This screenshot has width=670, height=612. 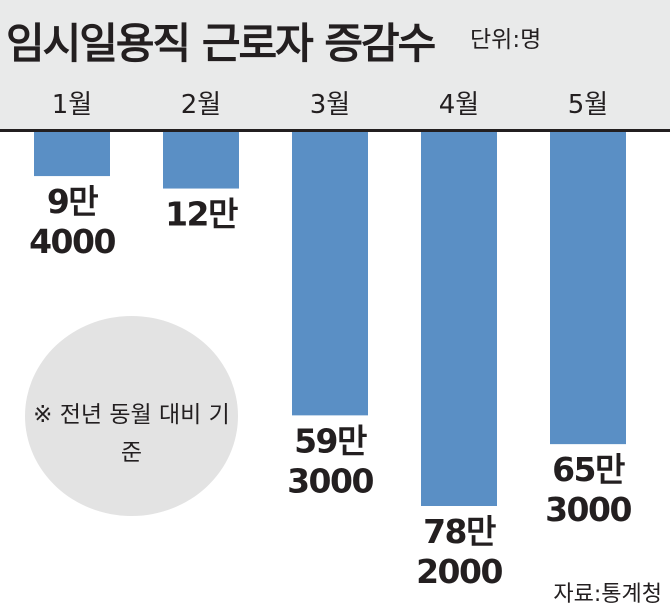 What do you see at coordinates (506, 40) in the screenshot?
I see `unit-label: 단위:명` at bounding box center [506, 40].